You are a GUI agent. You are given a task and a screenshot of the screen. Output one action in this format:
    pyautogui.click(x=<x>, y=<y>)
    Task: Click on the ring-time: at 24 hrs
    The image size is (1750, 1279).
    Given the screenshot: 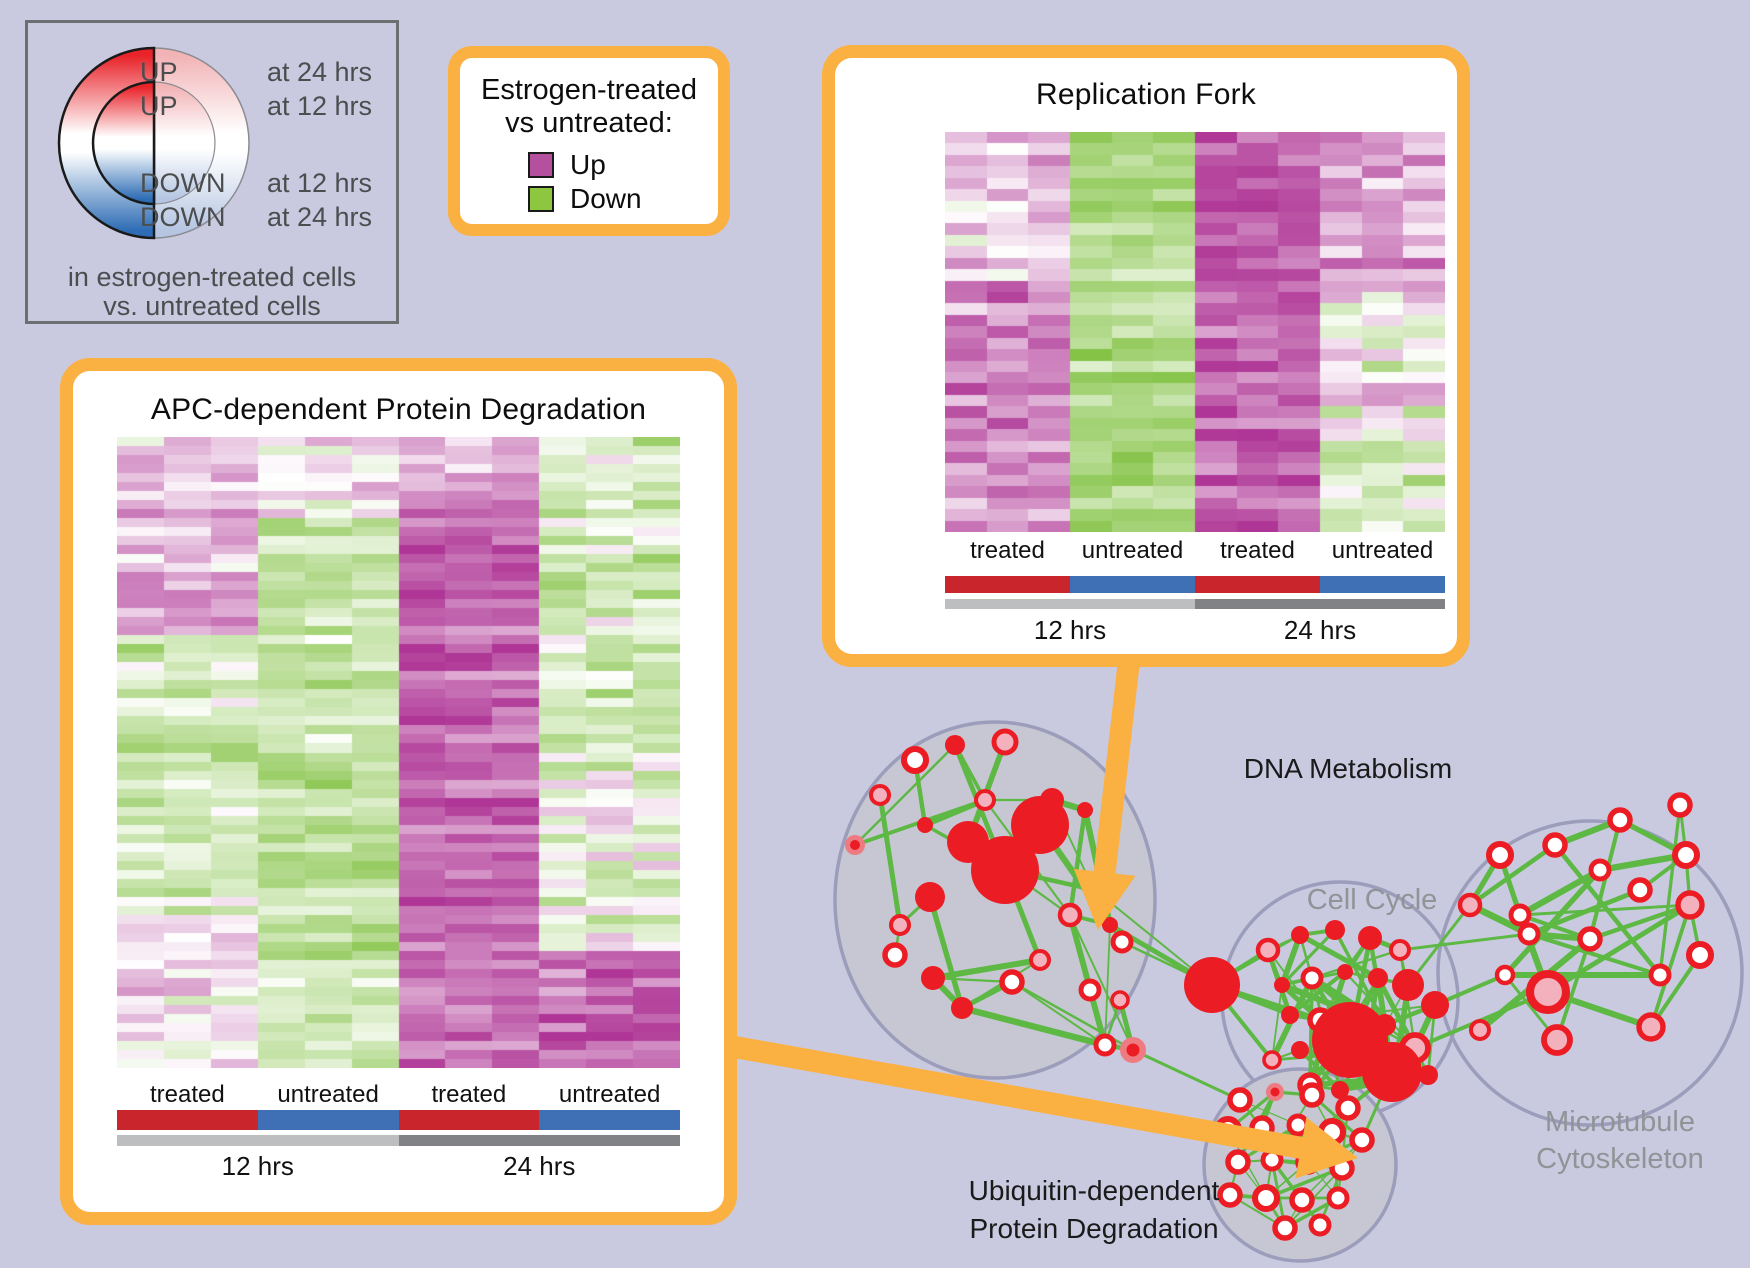 What is the action you would take?
    pyautogui.click(x=319, y=217)
    